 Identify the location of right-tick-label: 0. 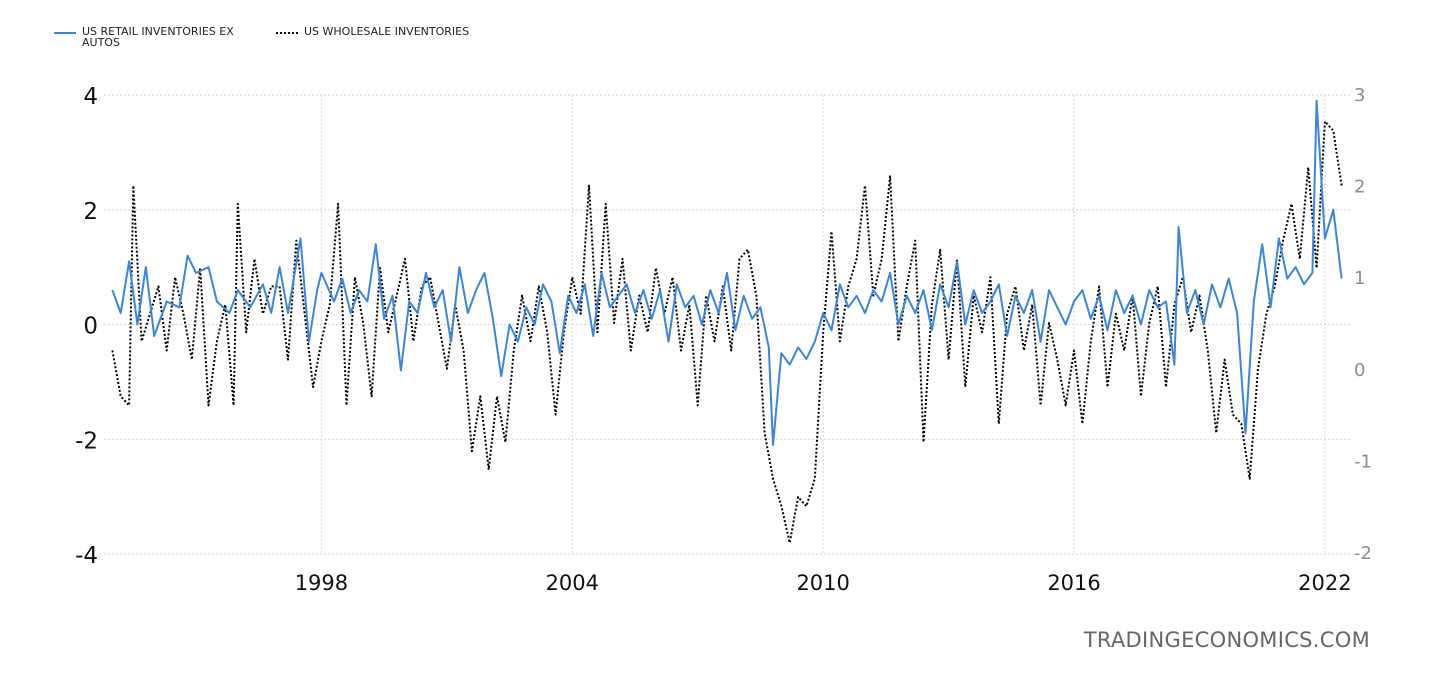
(1359, 370).